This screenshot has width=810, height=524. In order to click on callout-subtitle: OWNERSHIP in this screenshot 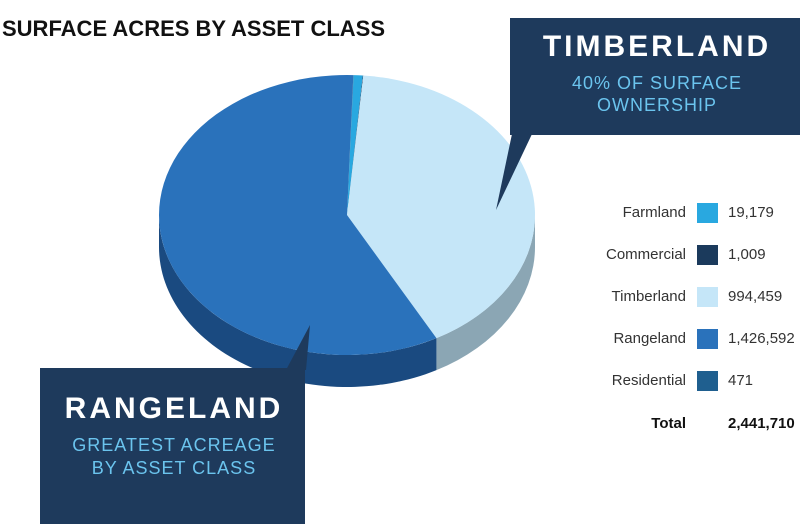, I will do `click(657, 105)`.